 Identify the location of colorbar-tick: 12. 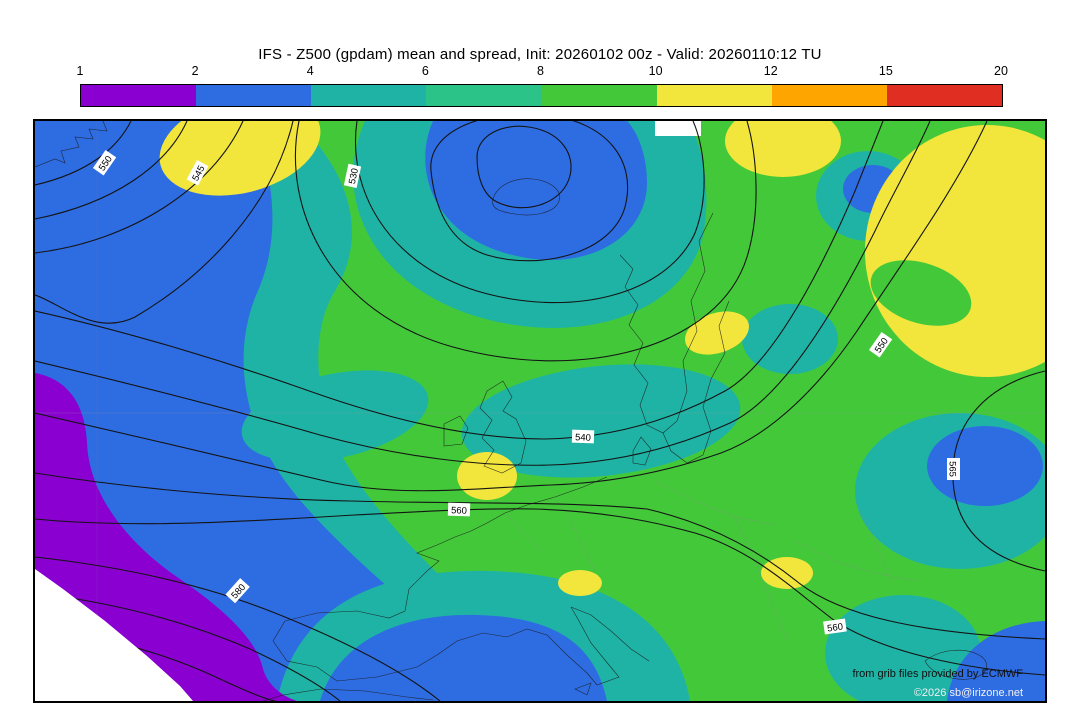
(770, 71).